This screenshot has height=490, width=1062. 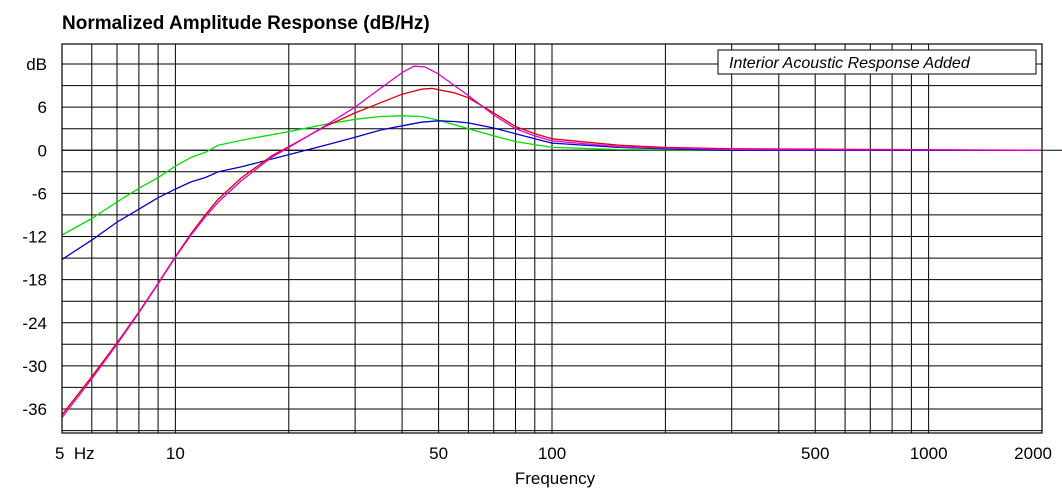 What do you see at coordinates (34, 409) in the screenshot?
I see `y-tick-label: -36` at bounding box center [34, 409].